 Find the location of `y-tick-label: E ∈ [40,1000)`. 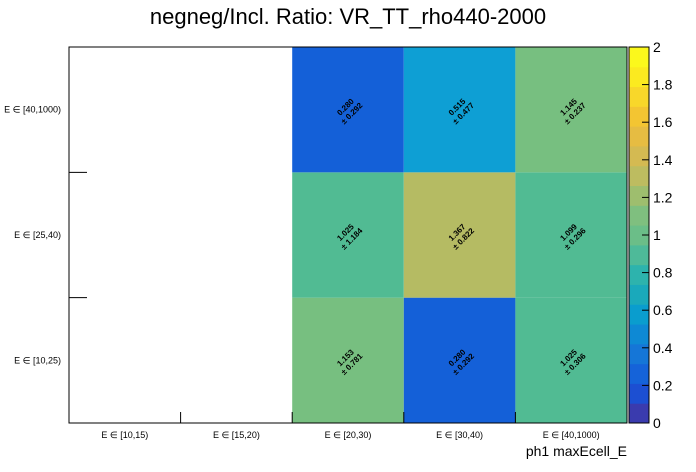

y-tick-label: E ∈ [40,1000) is located at coordinates (32, 110).